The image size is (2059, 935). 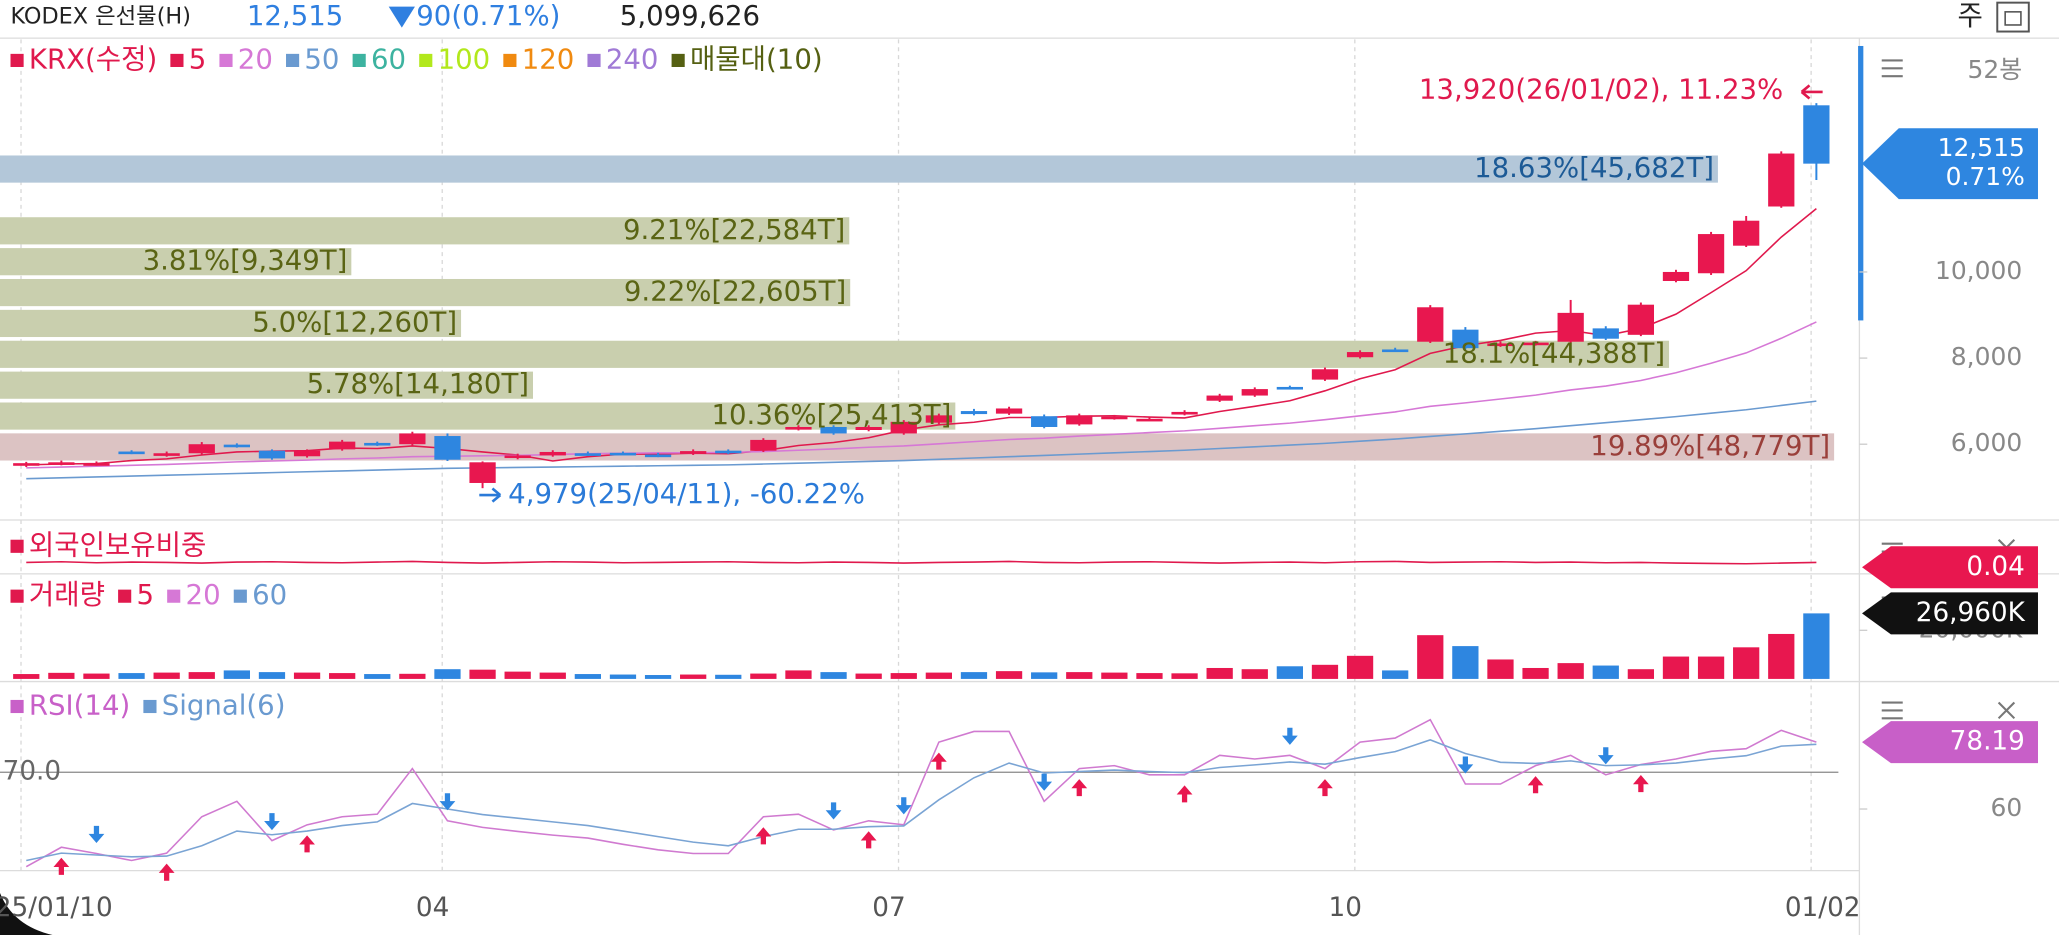 I want to click on volume: 5,099,626, so click(x=690, y=16).